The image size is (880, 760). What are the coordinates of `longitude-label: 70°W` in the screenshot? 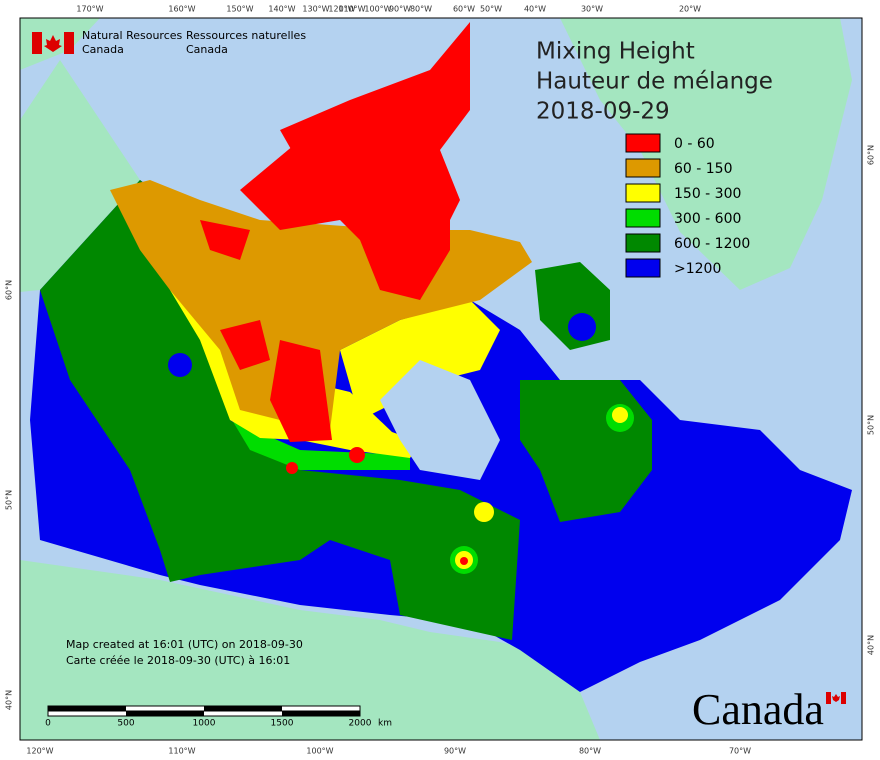 It's located at (740, 751).